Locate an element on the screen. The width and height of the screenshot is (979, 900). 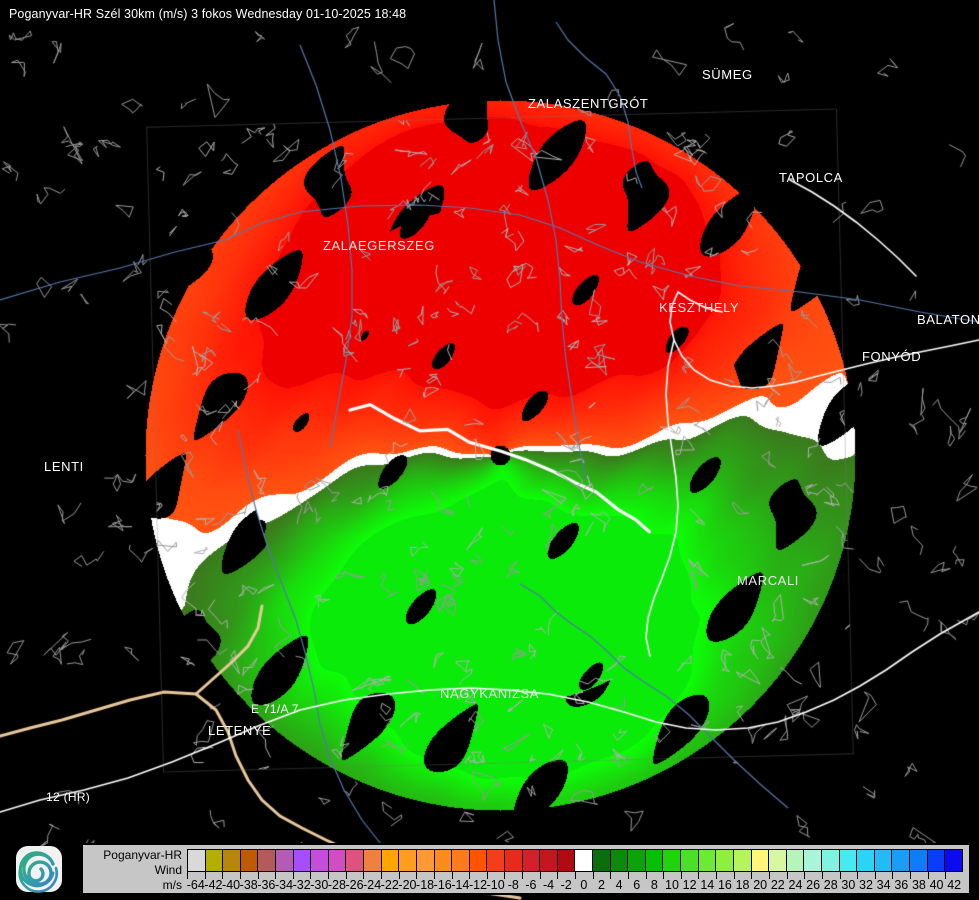
legend-tick-label: 14 is located at coordinates (707, 885).